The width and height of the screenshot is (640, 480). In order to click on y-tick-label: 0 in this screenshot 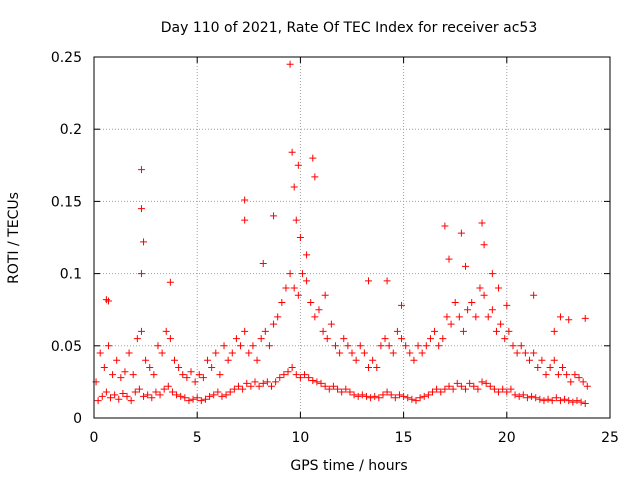, I will do `click(77, 419)`.